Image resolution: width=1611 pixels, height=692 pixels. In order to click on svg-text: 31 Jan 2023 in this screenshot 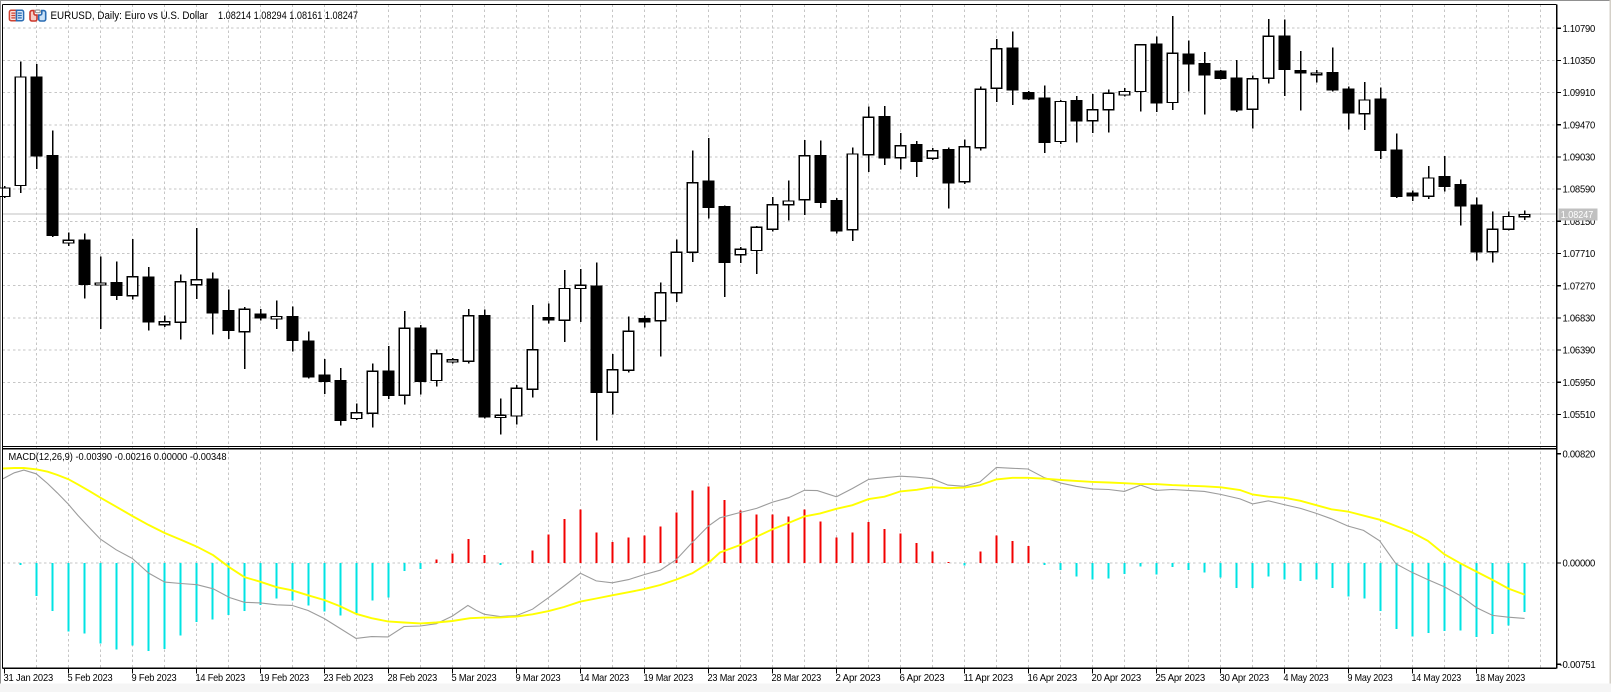, I will do `click(29, 678)`.